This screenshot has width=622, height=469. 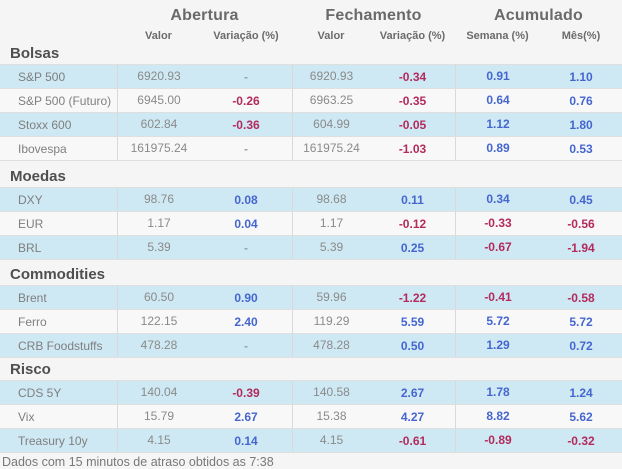 What do you see at coordinates (311, 346) in the screenshot?
I see `table-row: CRB Foodstuffs 478.28 - 478.28 0.50 1.29 0.72` at bounding box center [311, 346].